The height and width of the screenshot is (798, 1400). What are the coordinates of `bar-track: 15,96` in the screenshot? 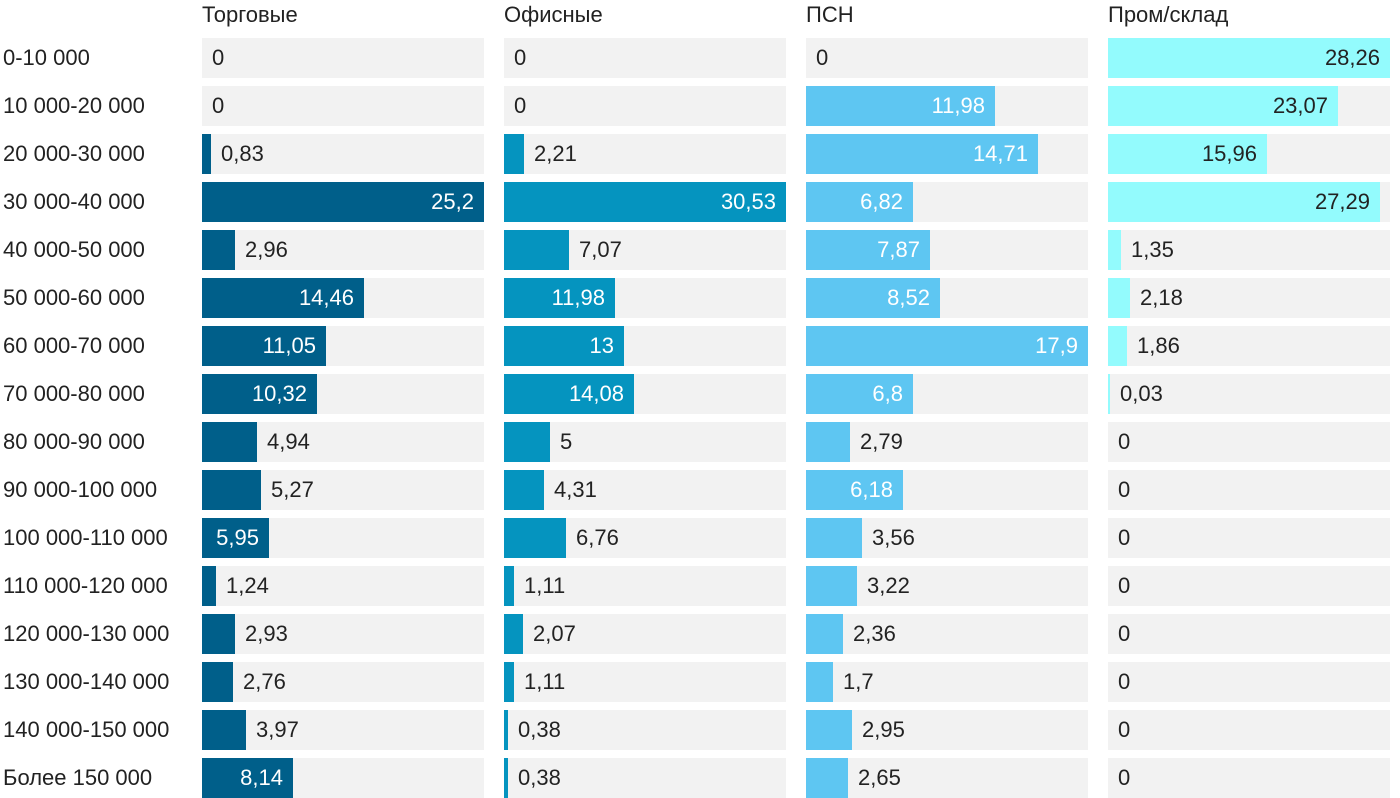 It's located at (1249, 154).